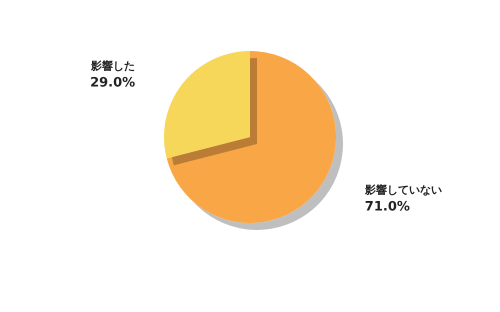 This screenshot has height=312, width=500. I want to click on slice-label: 影響した, so click(113, 66).